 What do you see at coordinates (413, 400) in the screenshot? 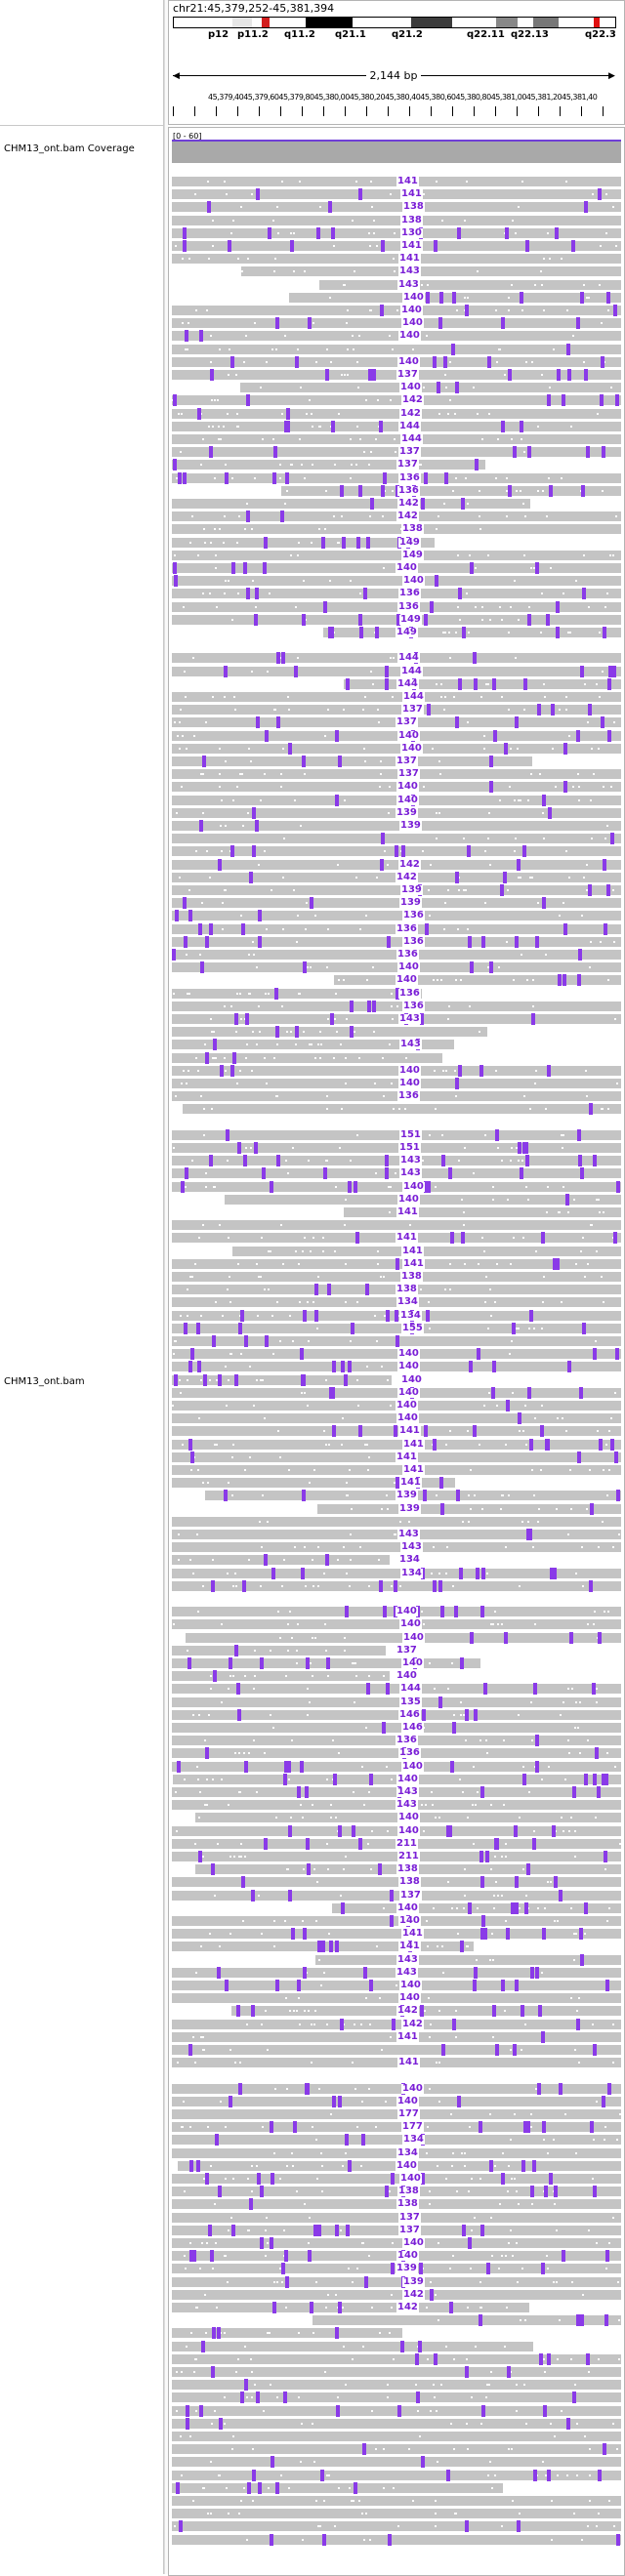
I see `insertion-length-label: 142` at bounding box center [413, 400].